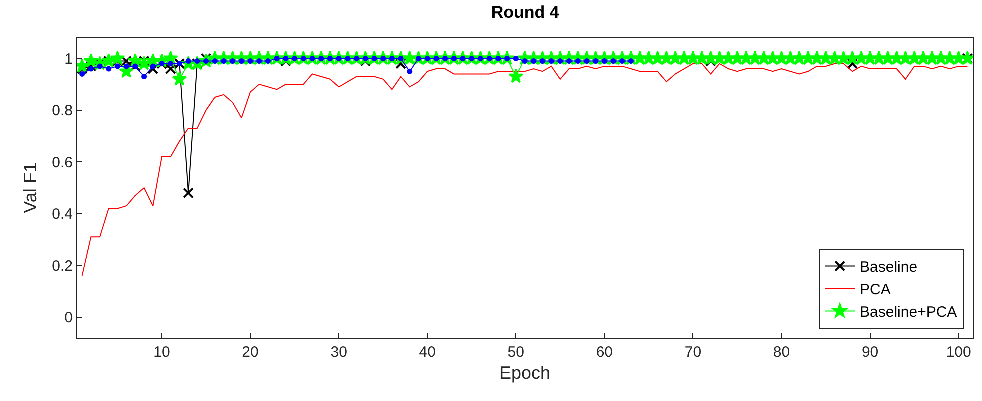  What do you see at coordinates (959, 352) in the screenshot?
I see `x-tick-label: 100` at bounding box center [959, 352].